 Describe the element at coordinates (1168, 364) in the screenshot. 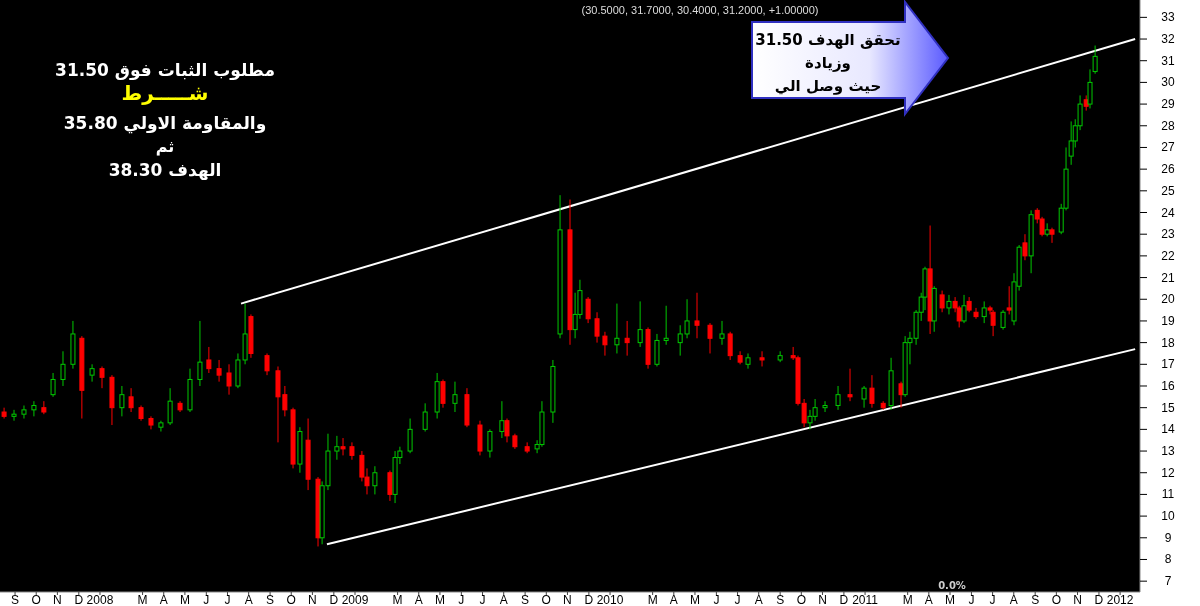

I see `y-tick-label: 17` at that location.